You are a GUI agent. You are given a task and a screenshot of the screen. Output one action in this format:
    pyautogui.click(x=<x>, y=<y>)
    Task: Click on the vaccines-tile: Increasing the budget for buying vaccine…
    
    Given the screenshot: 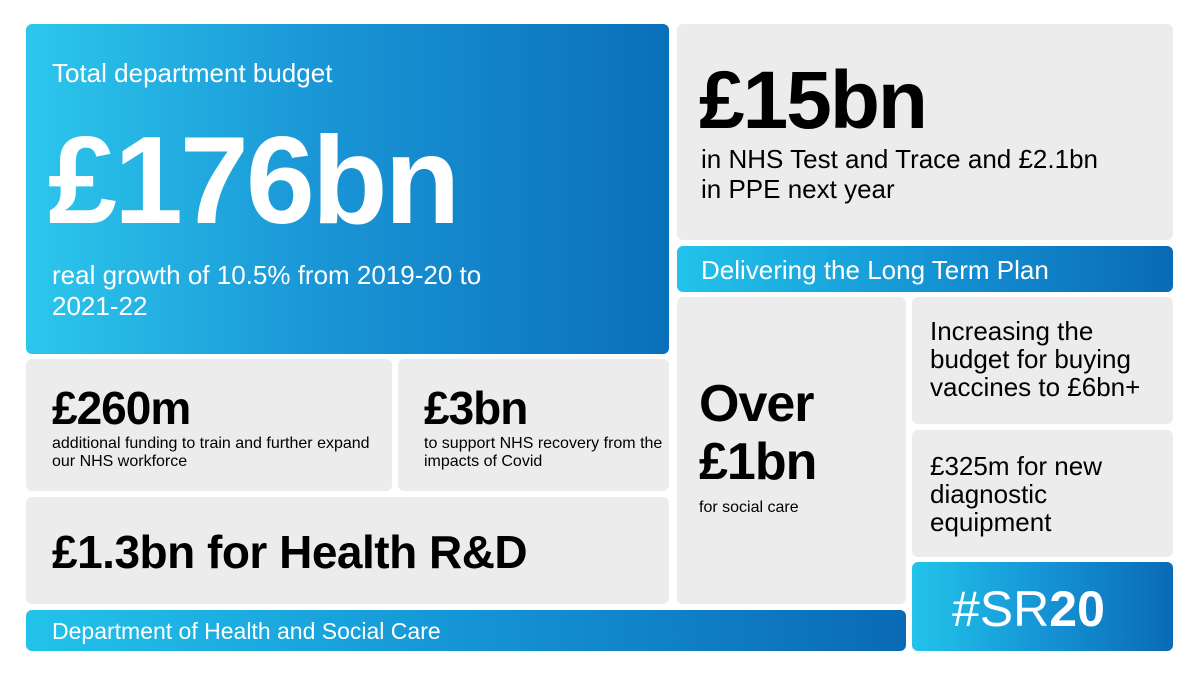 What is the action you would take?
    pyautogui.click(x=1042, y=360)
    